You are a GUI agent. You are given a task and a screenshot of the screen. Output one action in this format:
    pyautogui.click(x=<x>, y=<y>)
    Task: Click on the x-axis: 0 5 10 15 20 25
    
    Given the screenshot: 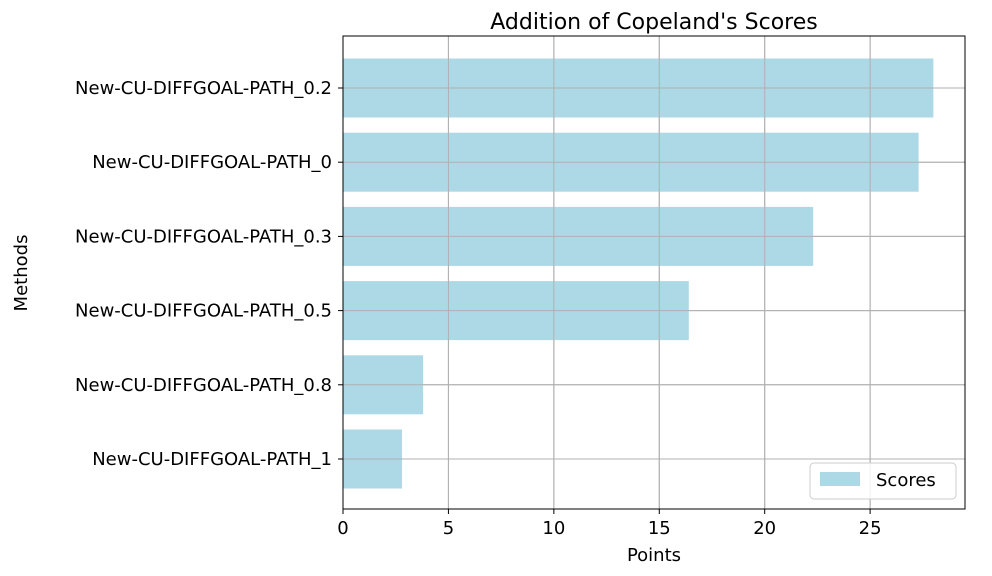 What is the action you would take?
    pyautogui.click(x=609, y=524)
    